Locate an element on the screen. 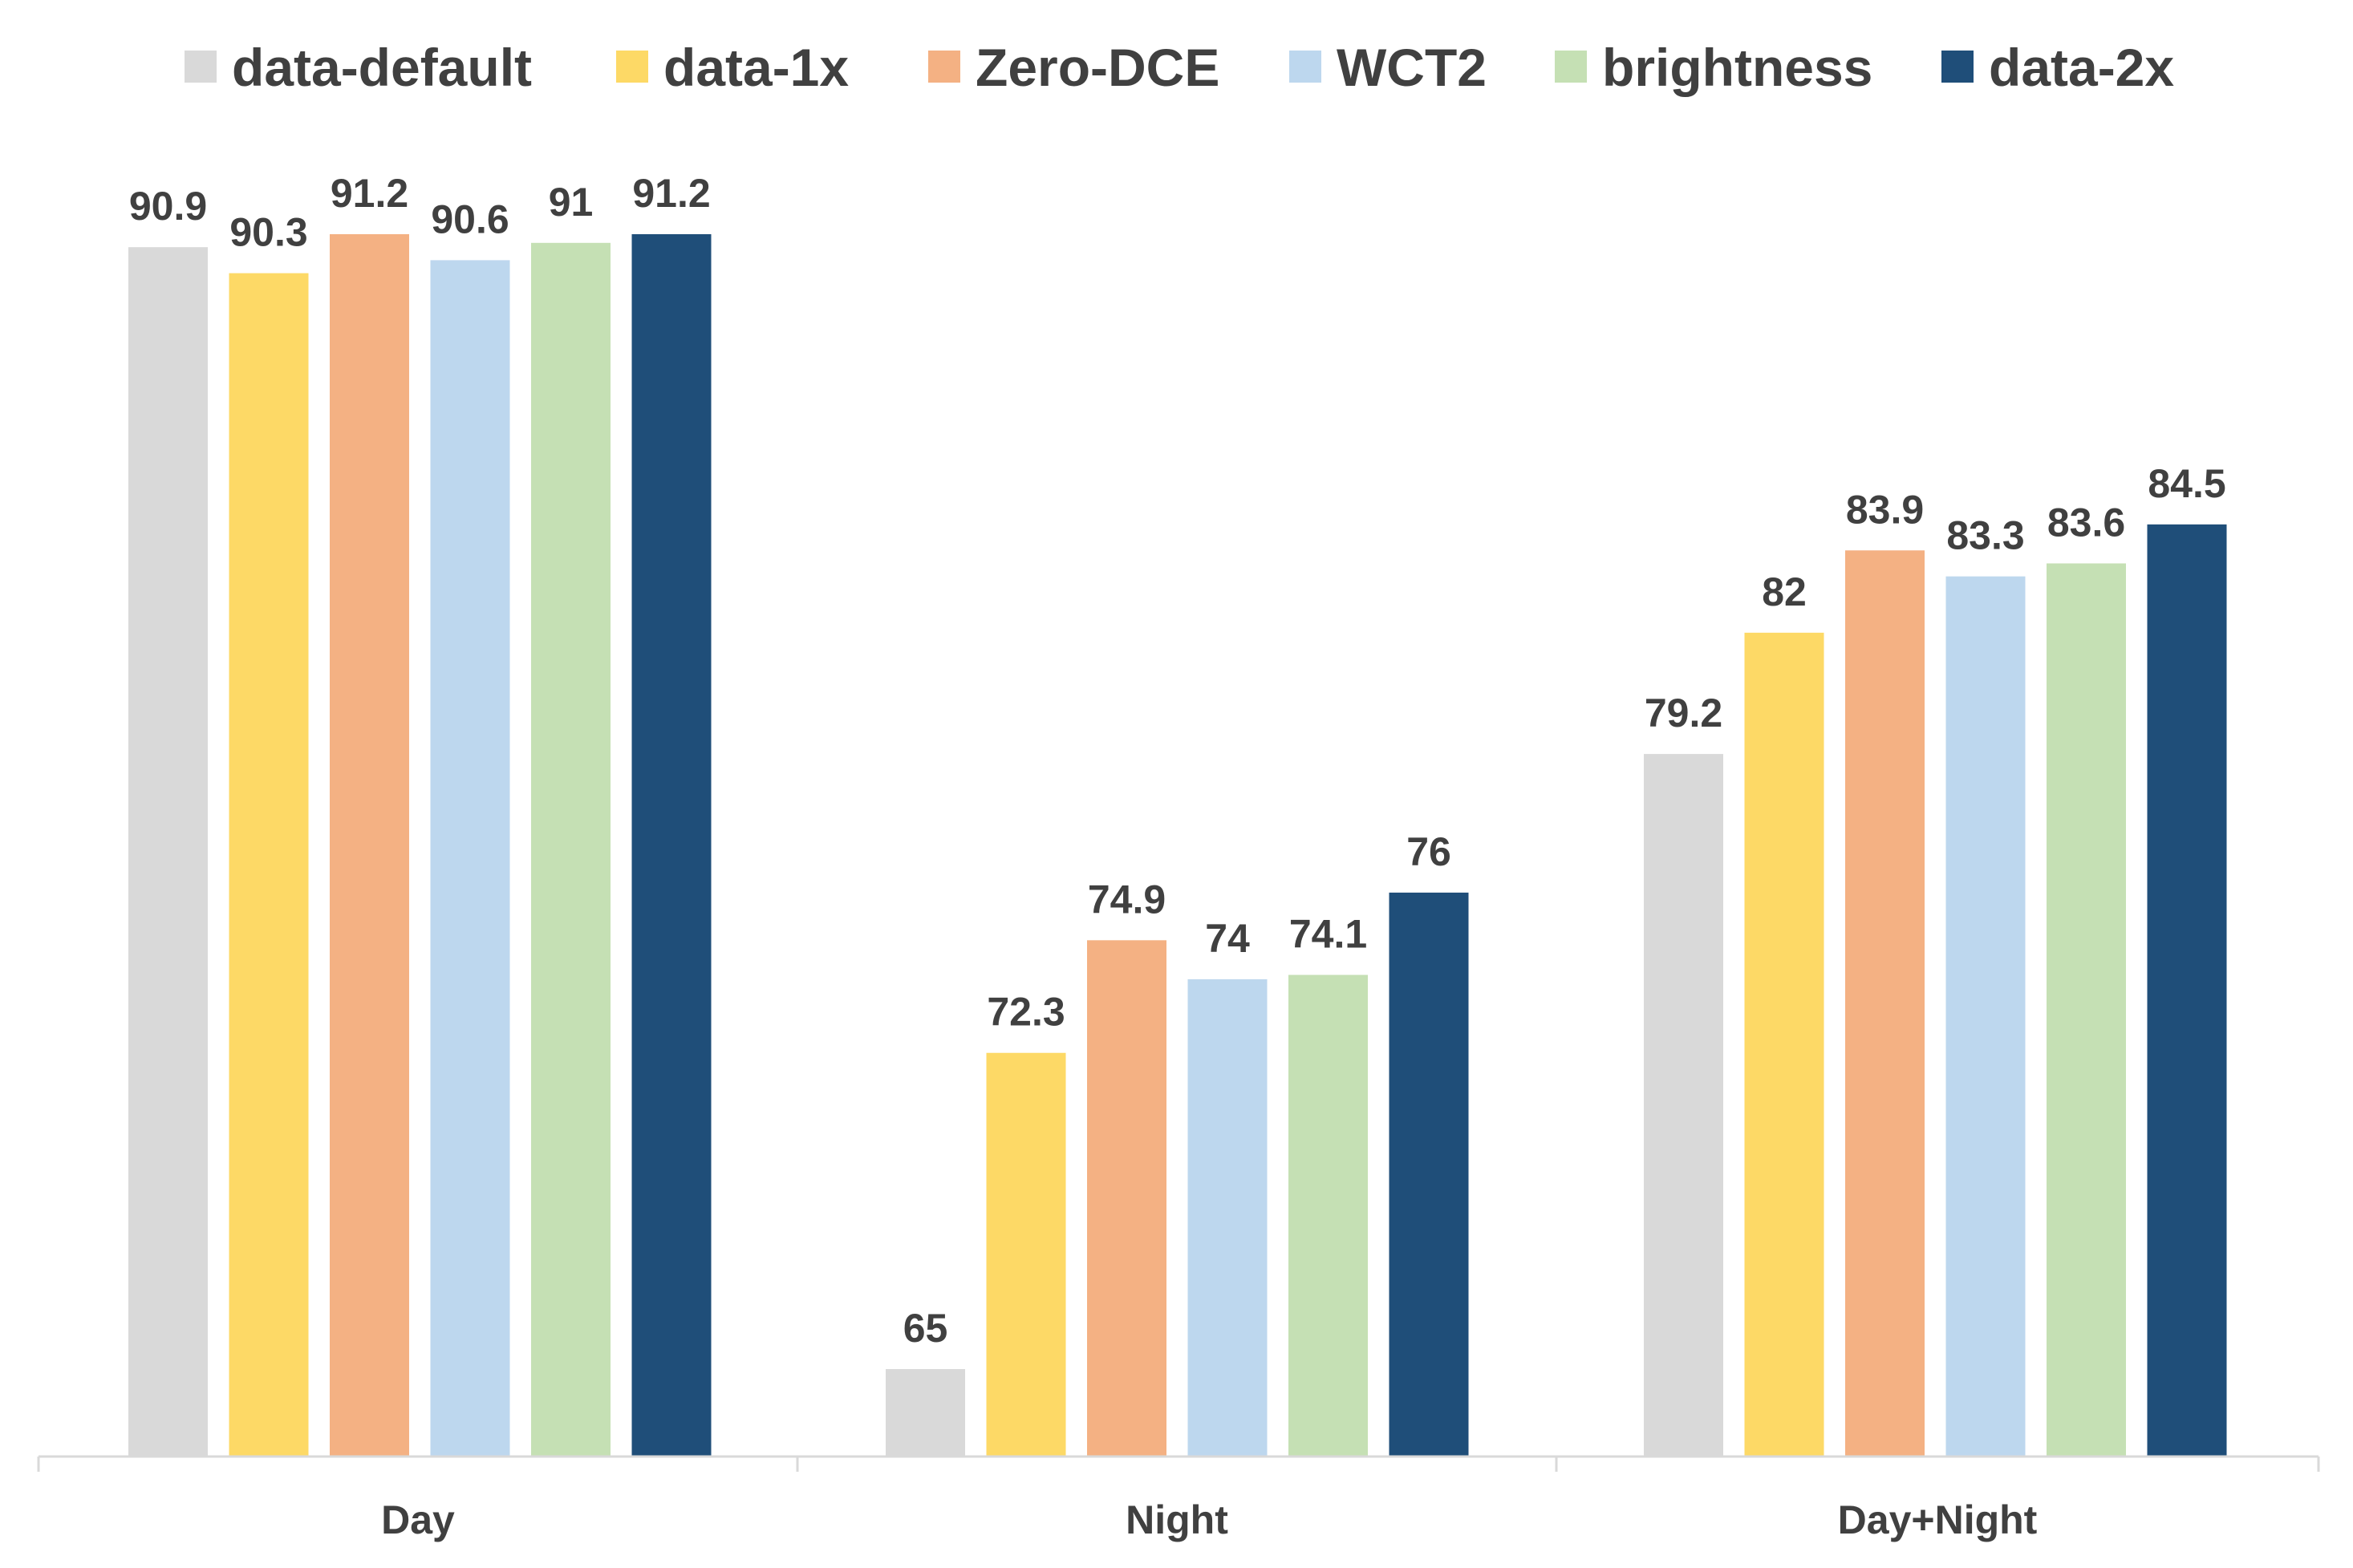  legend-swatch-zero-dce is located at coordinates (944, 67).